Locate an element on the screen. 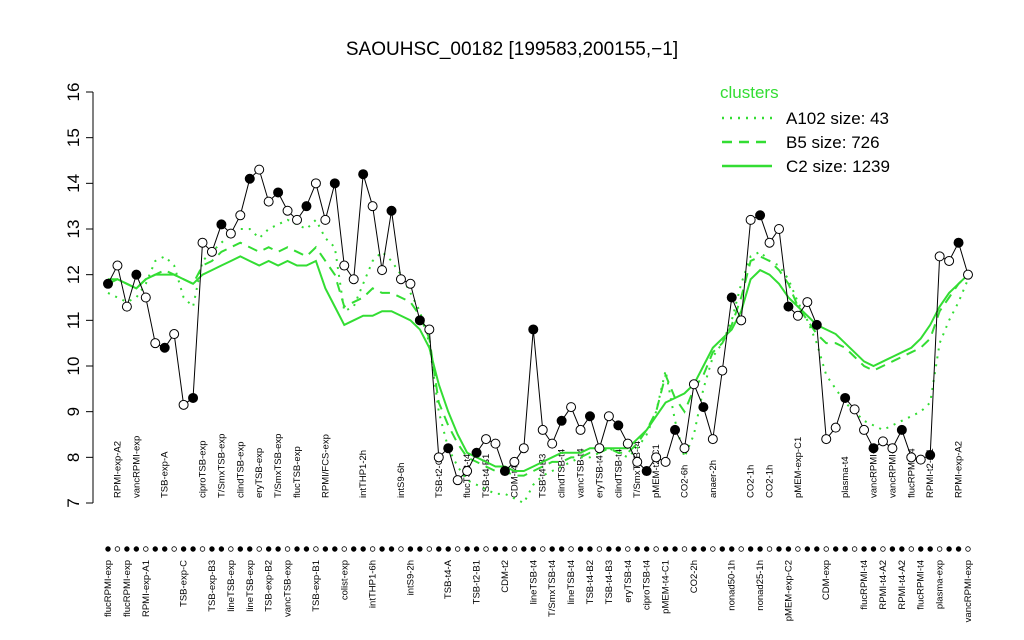  x-tick-label: clindTSB-t4 is located at coordinates (562, 473).